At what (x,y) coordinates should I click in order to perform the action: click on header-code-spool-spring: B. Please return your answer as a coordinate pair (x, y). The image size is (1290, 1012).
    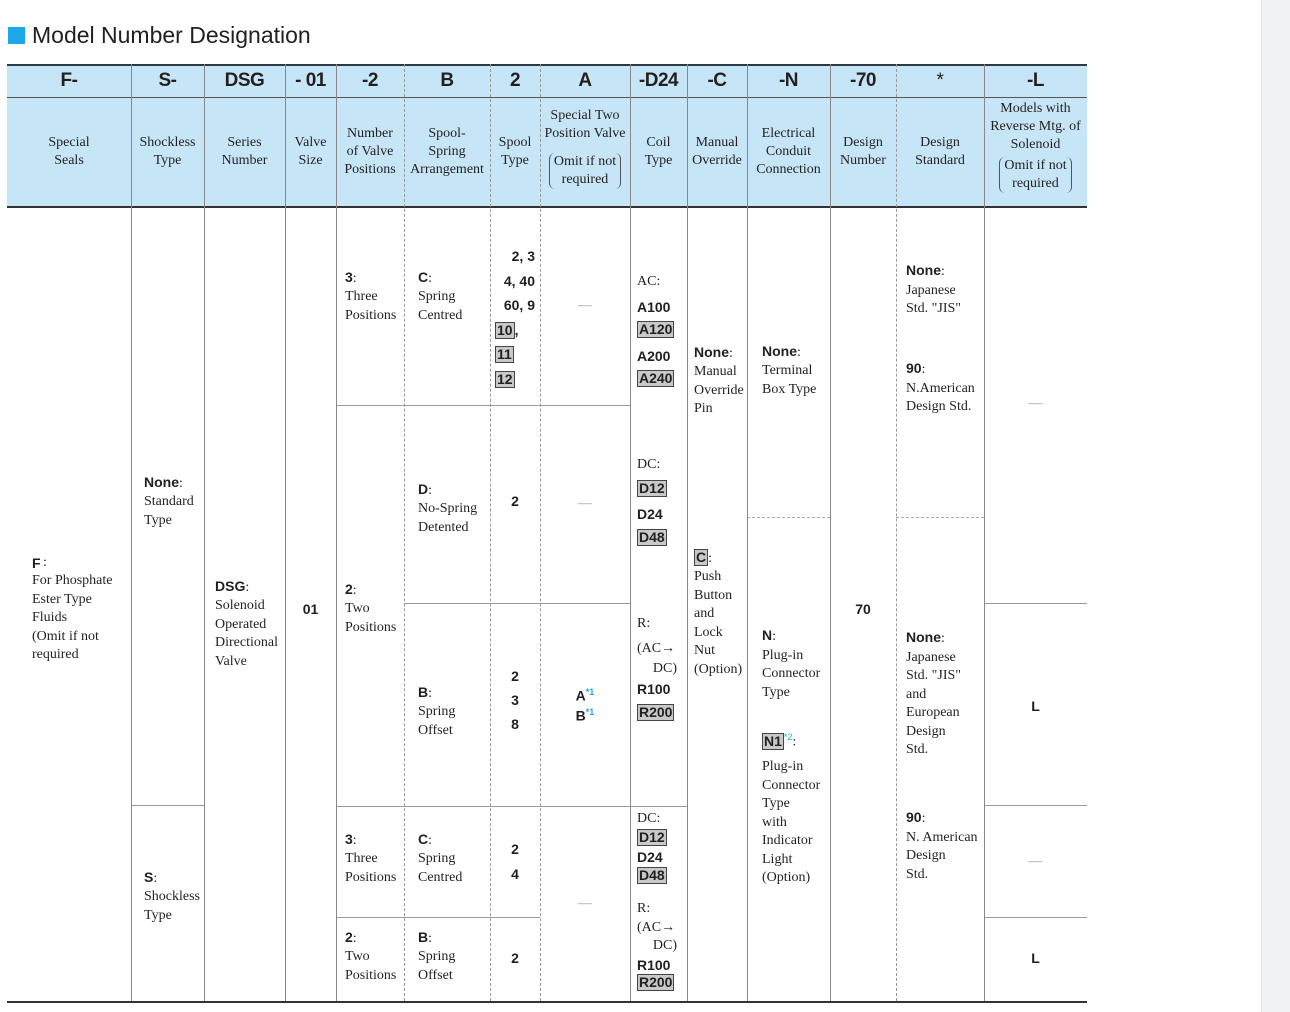
    Looking at the image, I should click on (447, 80).